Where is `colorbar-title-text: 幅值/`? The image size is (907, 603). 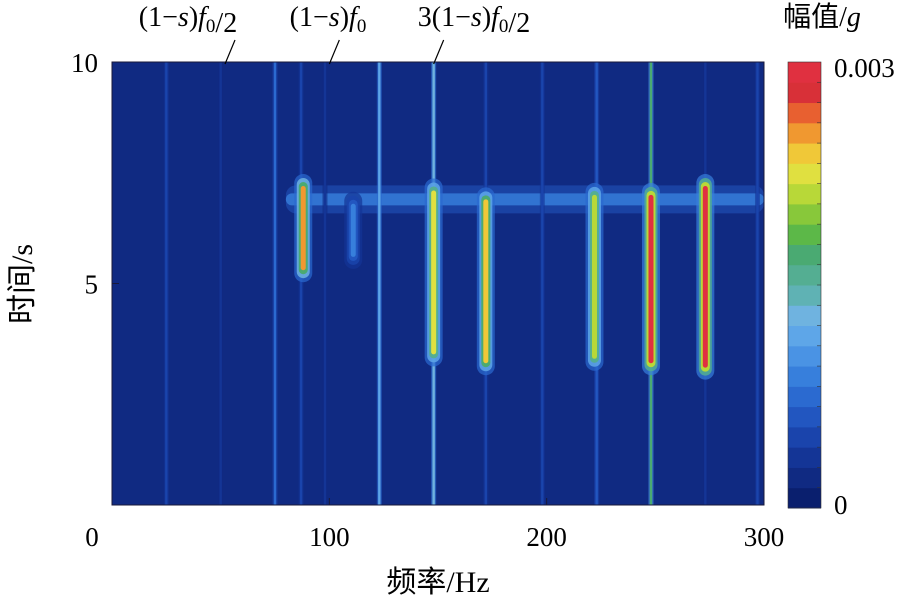
colorbar-title-text: 幅值/ is located at coordinates (815, 17).